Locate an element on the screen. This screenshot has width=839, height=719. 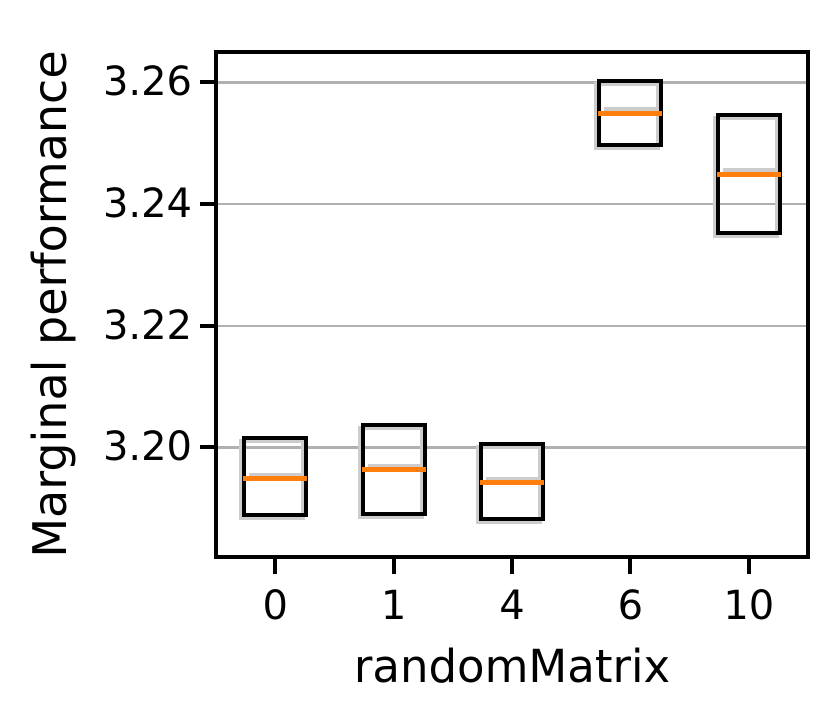
y-tick-label: 3.24 is located at coordinates (147, 204).